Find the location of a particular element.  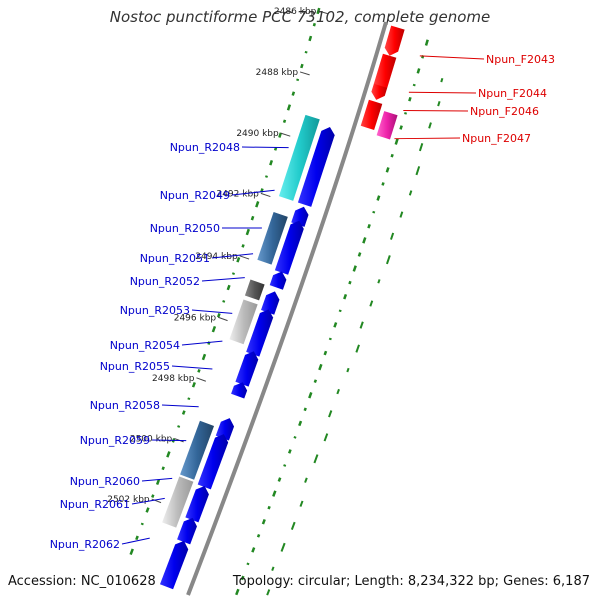

reverse-gene-label: Npun_R2059 is located at coordinates (115, 440).